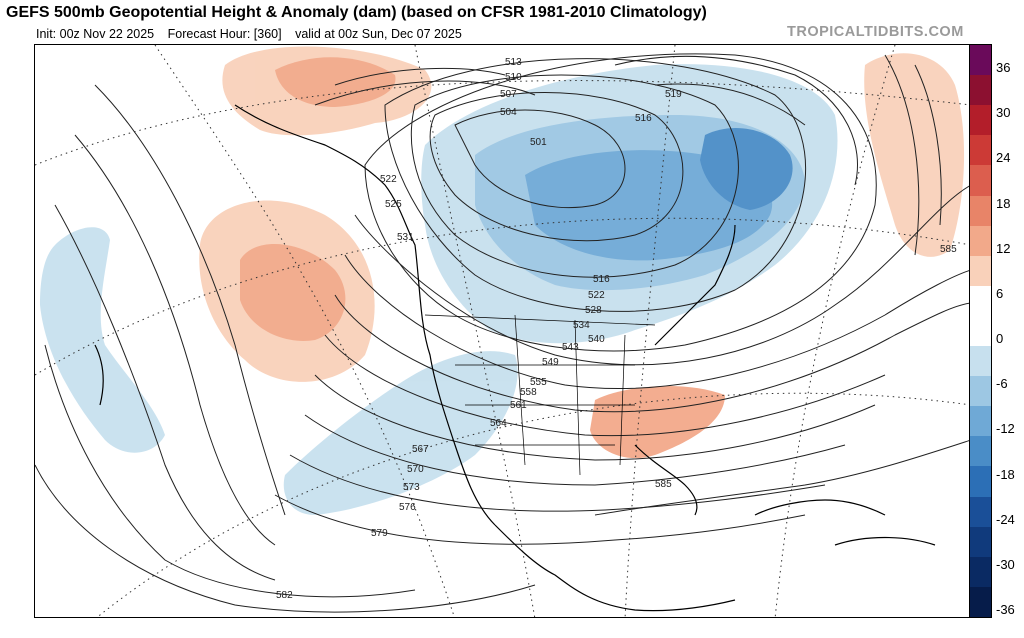 This screenshot has width=1024, height=638. I want to click on colorbar-tick-label: 18, so click(1003, 203).